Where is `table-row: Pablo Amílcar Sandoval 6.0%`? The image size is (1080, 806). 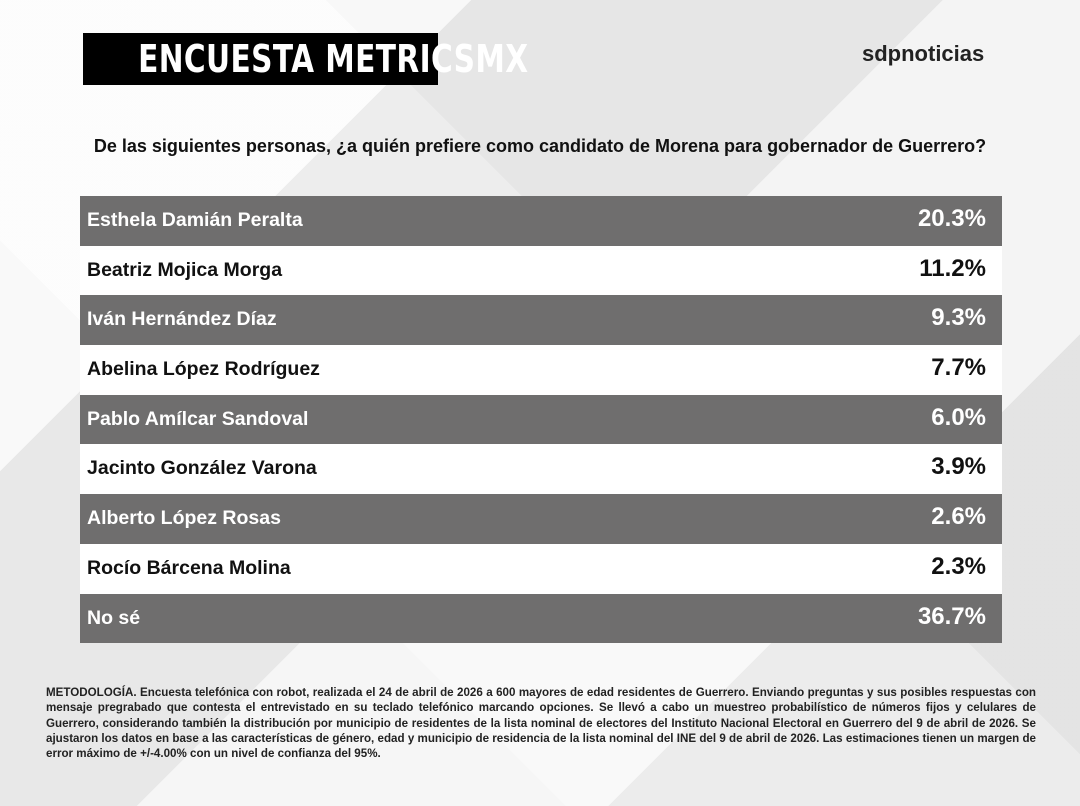 table-row: Pablo Amílcar Sandoval 6.0% is located at coordinates (541, 419).